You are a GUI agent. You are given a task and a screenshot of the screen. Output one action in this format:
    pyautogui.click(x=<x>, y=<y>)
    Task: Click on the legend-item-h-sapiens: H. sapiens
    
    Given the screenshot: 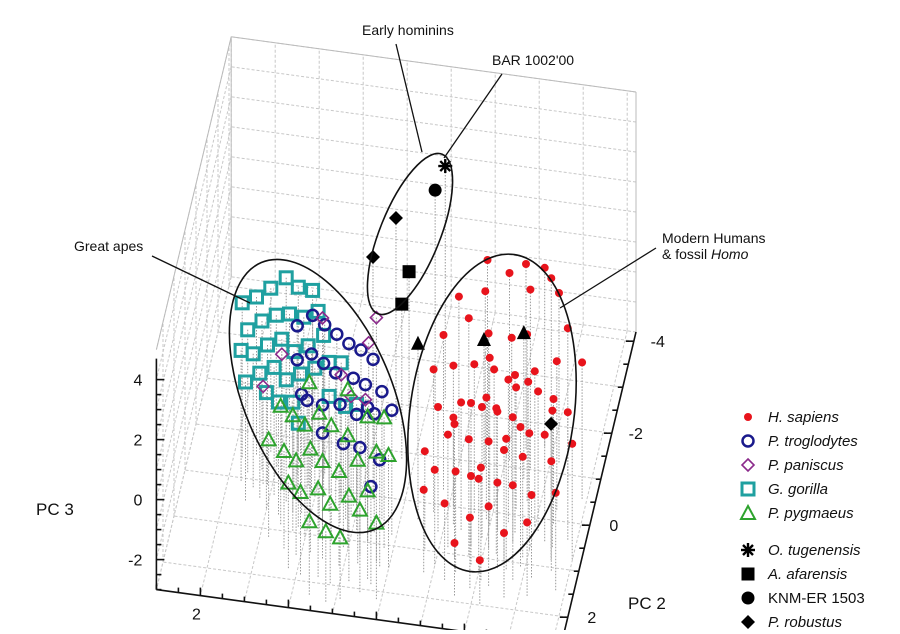 What is the action you would take?
    pyautogui.click(x=801, y=417)
    